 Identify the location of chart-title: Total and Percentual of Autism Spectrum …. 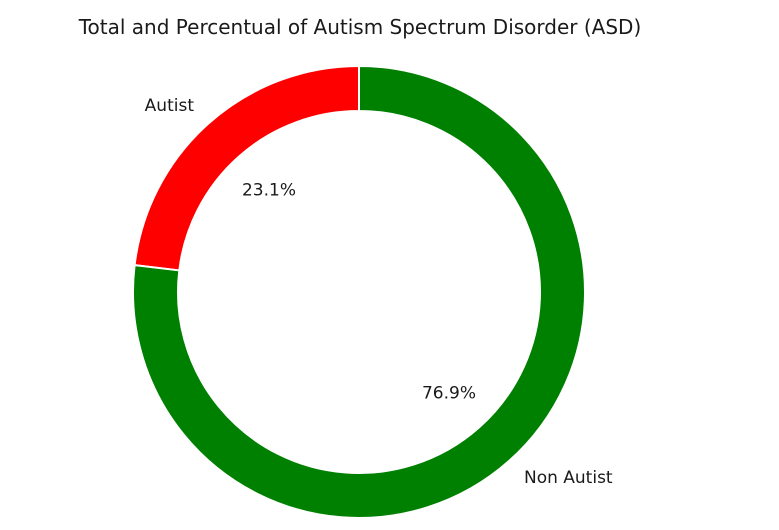
(360, 27).